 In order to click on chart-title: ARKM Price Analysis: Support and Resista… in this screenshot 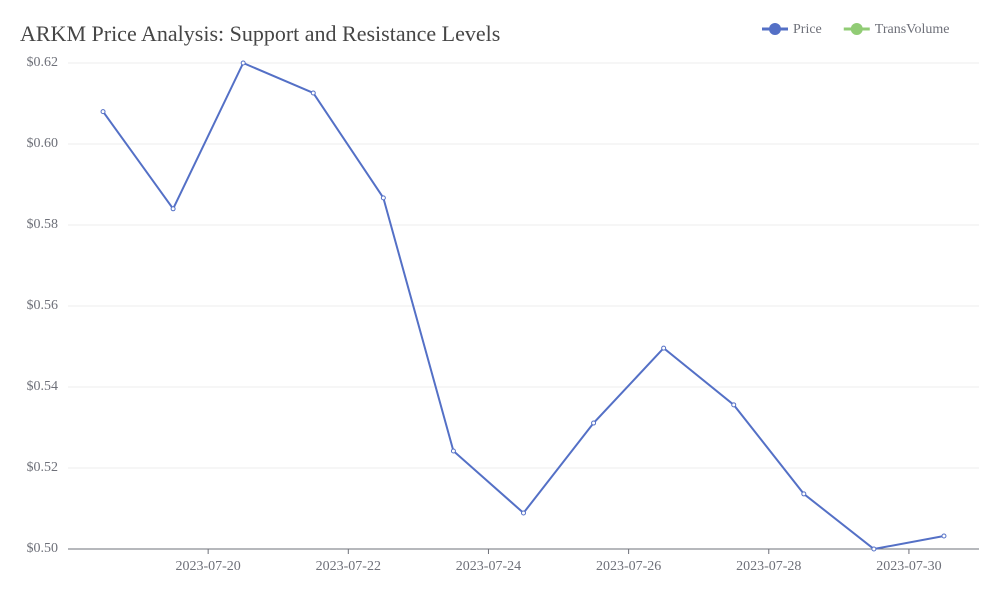, I will do `click(260, 33)`.